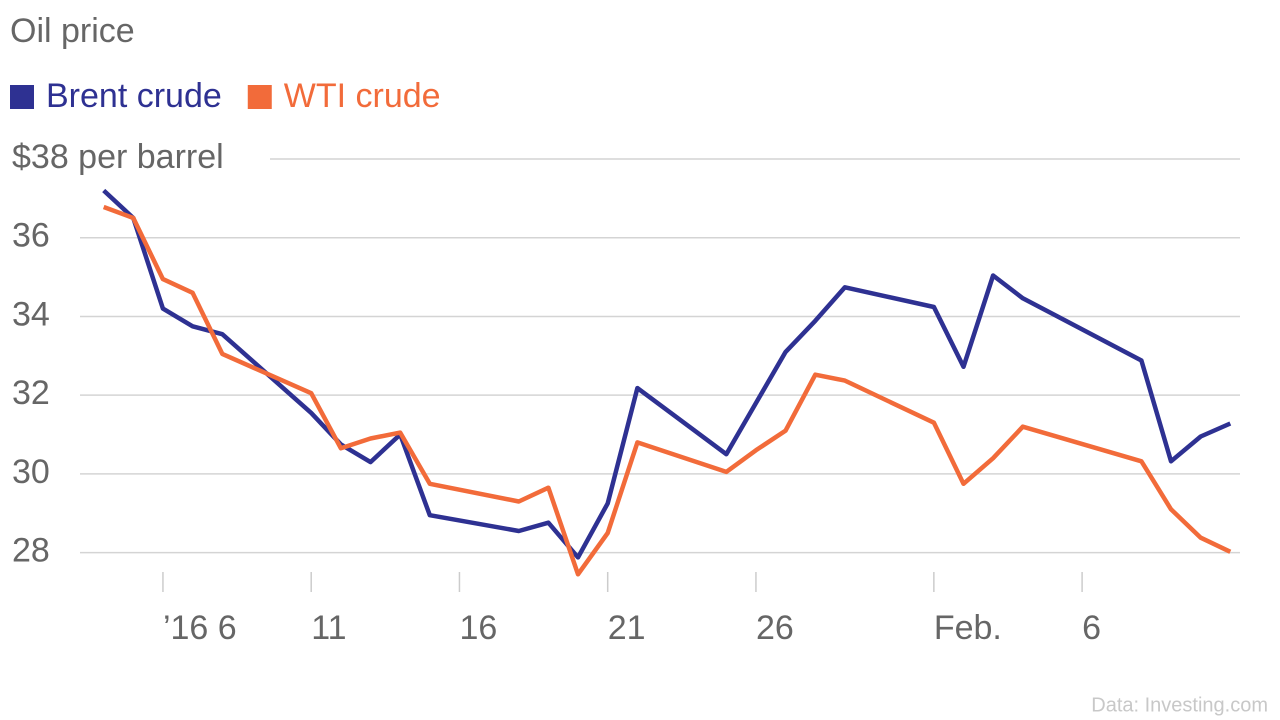 Image resolution: width=1280 pixels, height=720 pixels. Describe the element at coordinates (1091, 628) in the screenshot. I see `x-tick-label: 6` at that location.